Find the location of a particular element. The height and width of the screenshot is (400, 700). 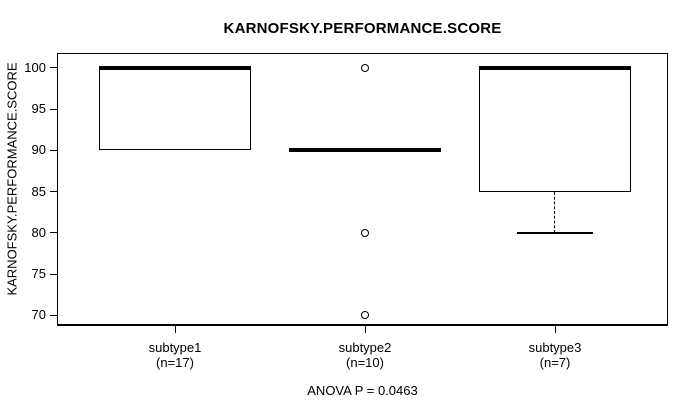

y-tick-label: 90 is located at coordinates (38, 150).